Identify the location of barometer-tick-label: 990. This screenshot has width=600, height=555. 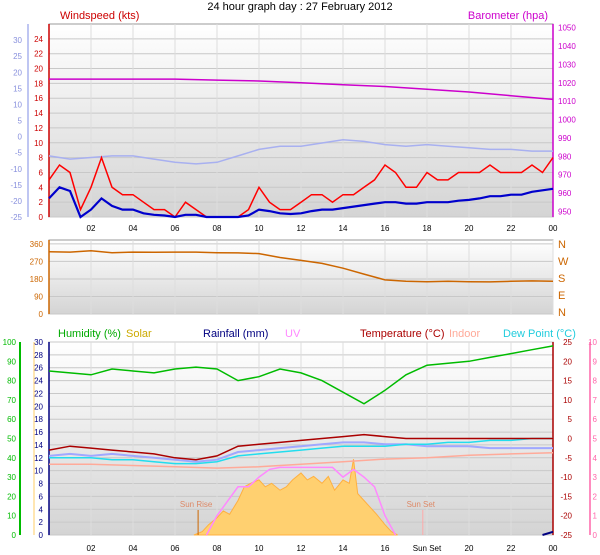
(565, 138).